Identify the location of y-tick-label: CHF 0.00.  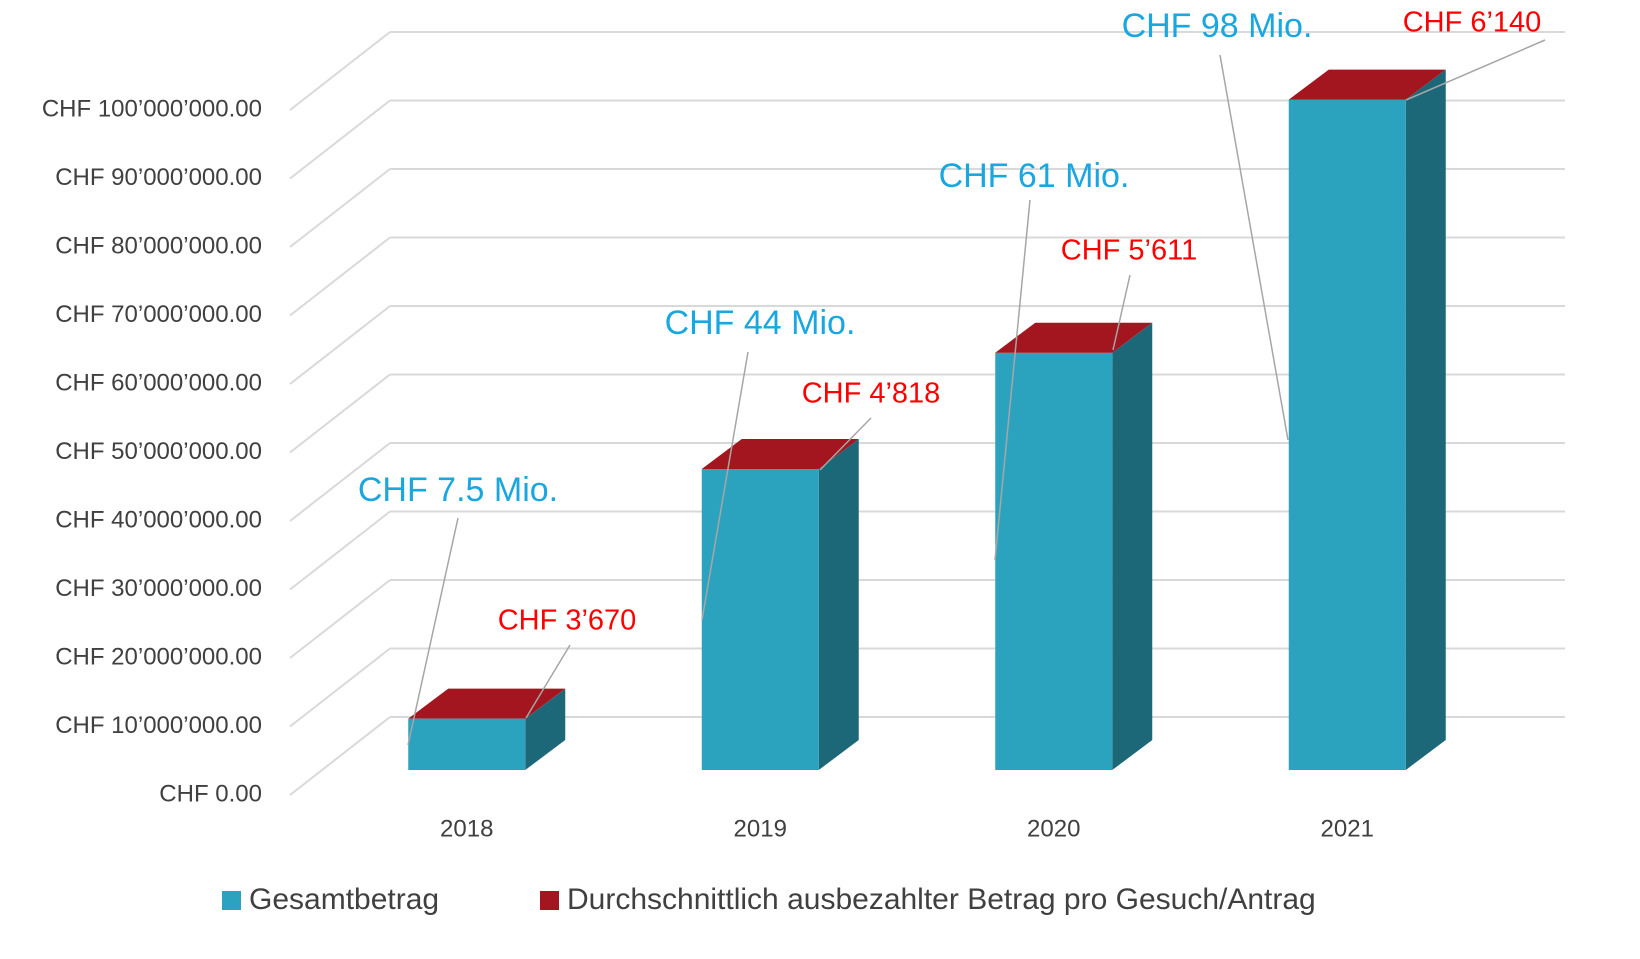
(210, 793).